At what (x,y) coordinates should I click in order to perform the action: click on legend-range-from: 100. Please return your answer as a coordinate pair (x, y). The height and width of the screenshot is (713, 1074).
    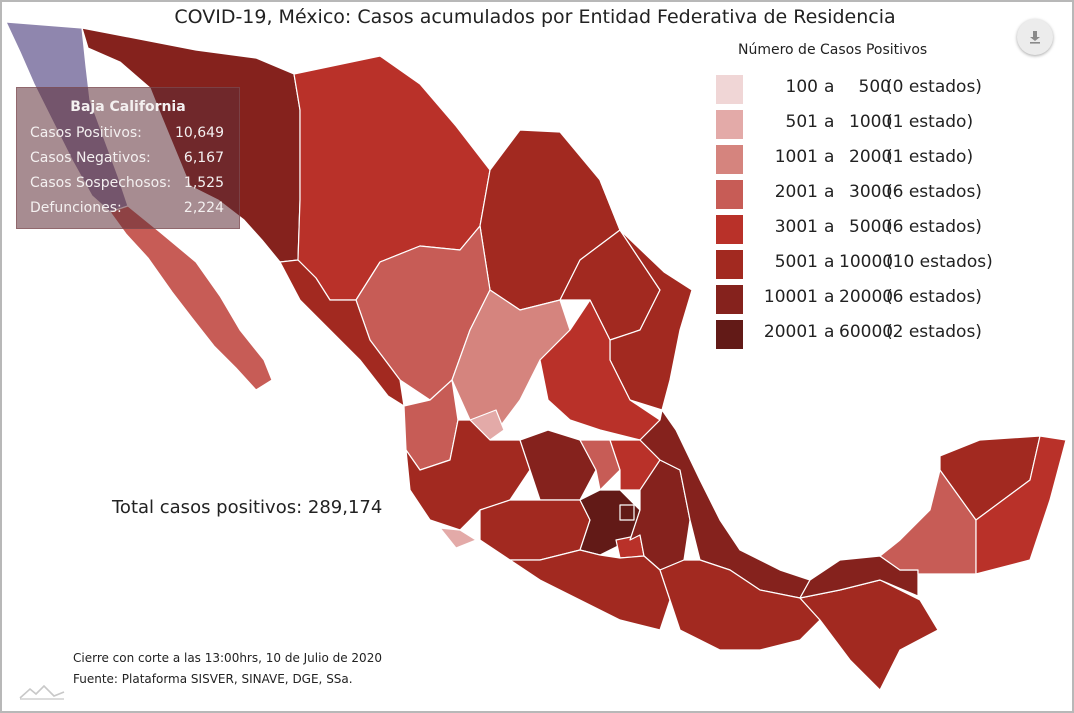
    Looking at the image, I should click on (801, 87).